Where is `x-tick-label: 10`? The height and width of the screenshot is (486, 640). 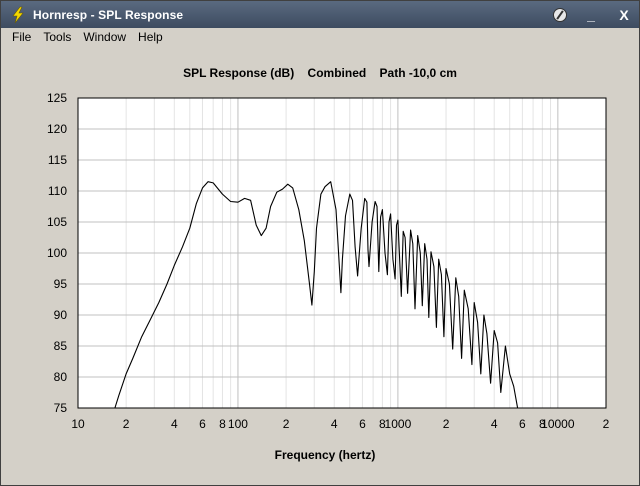 x-tick-label: 10 is located at coordinates (78, 424).